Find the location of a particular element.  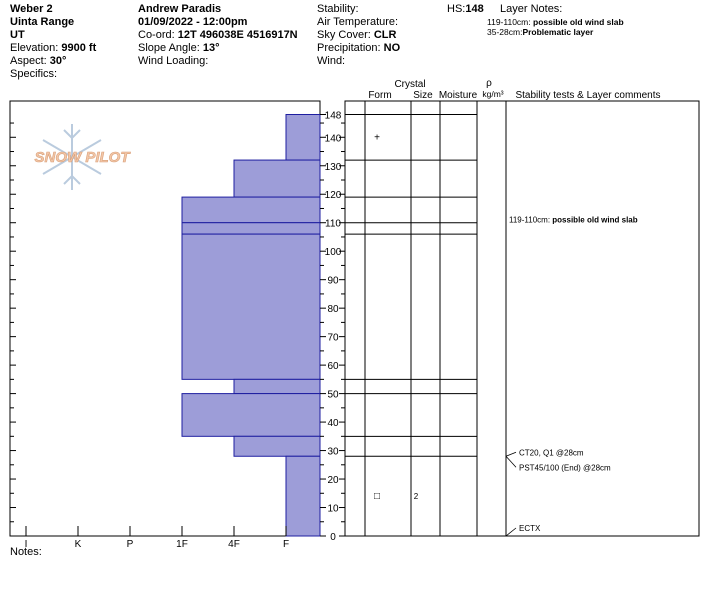

state-name: UT is located at coordinates (17, 35).